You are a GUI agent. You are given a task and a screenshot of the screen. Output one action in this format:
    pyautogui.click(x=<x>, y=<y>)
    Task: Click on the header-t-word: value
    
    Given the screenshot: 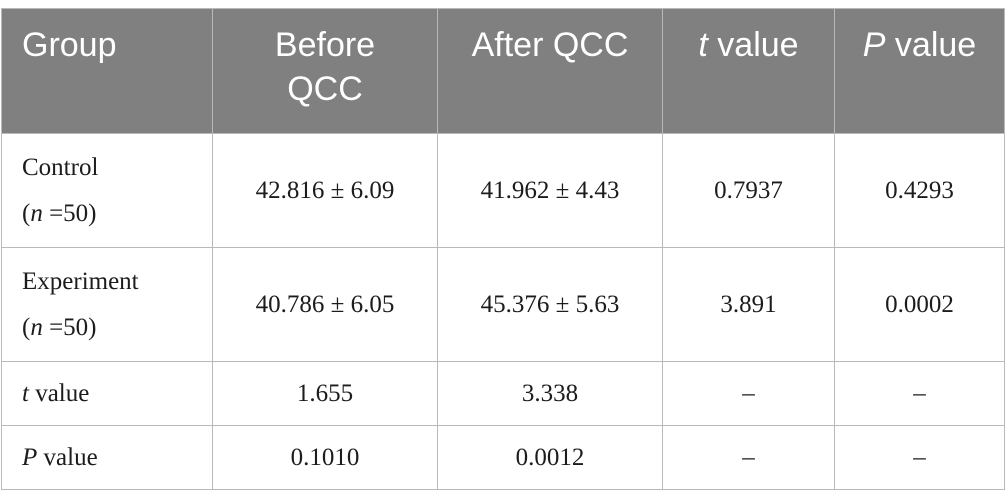 What is the action you would take?
    pyautogui.click(x=753, y=45)
    